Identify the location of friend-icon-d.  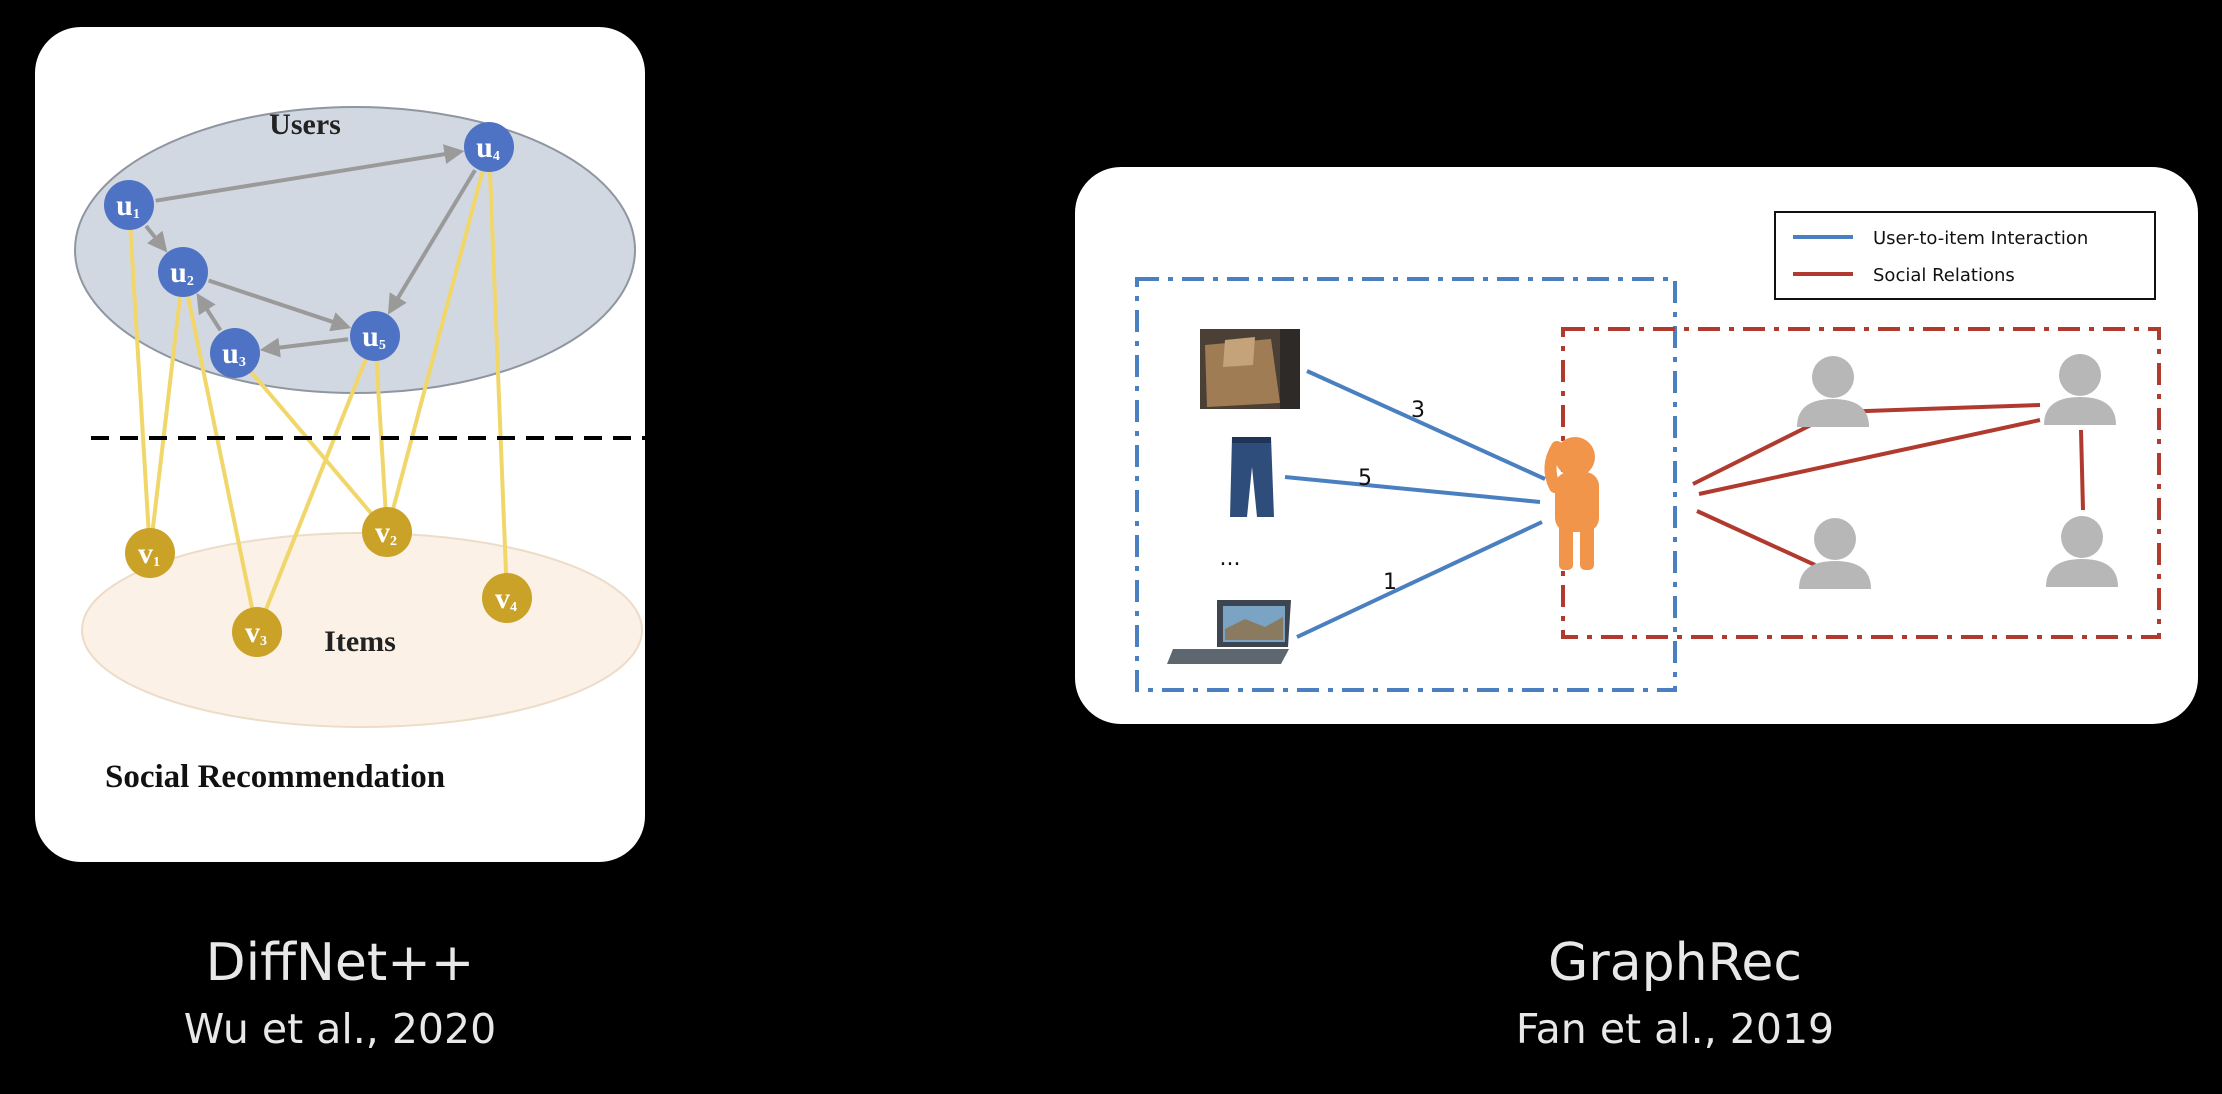
(2082, 551).